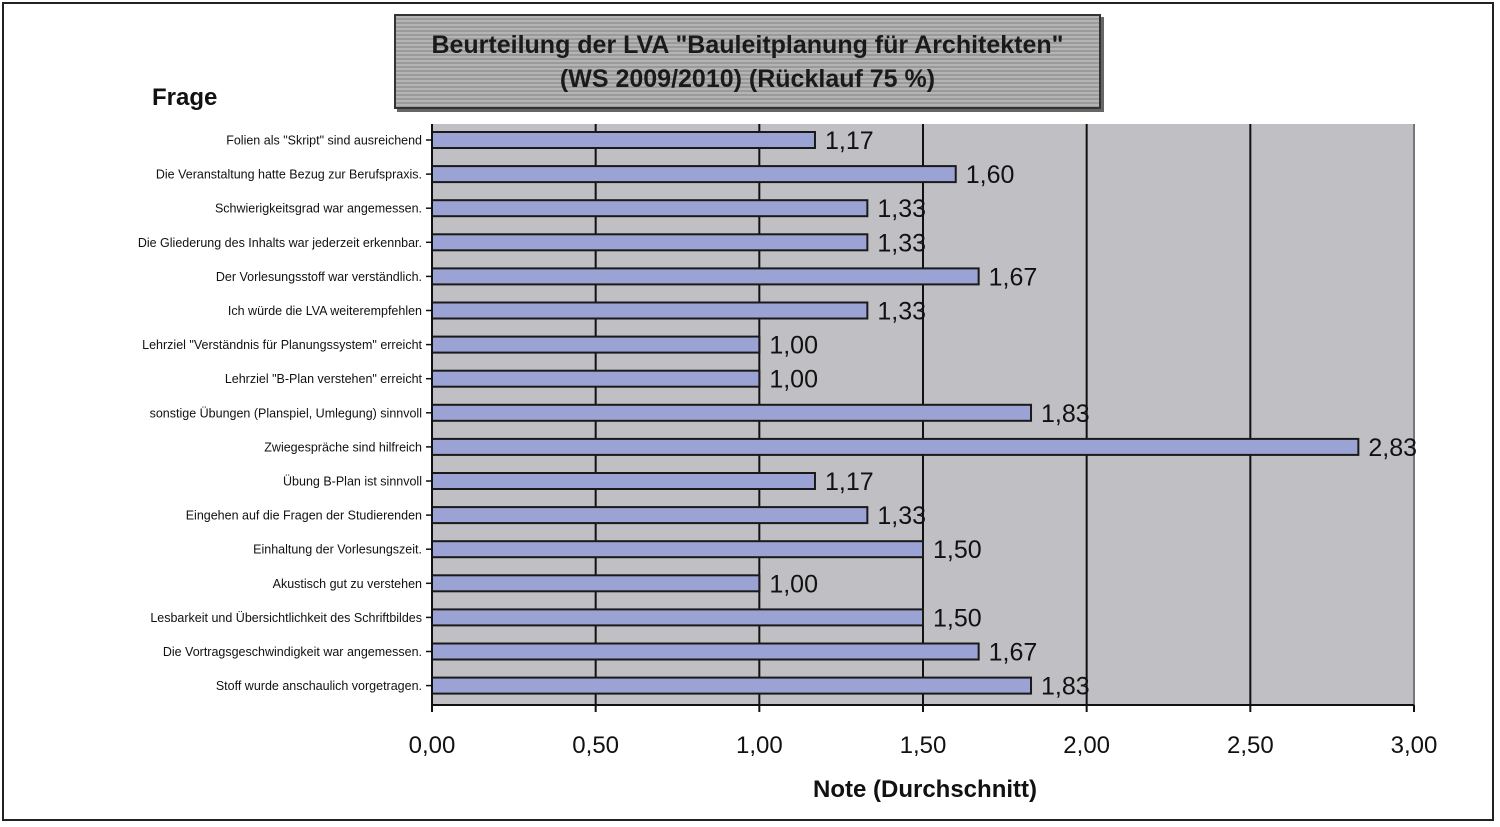  Describe the element at coordinates (304, 516) in the screenshot. I see `category-label: Eingehen auf die Fragen der Studierenden` at that location.